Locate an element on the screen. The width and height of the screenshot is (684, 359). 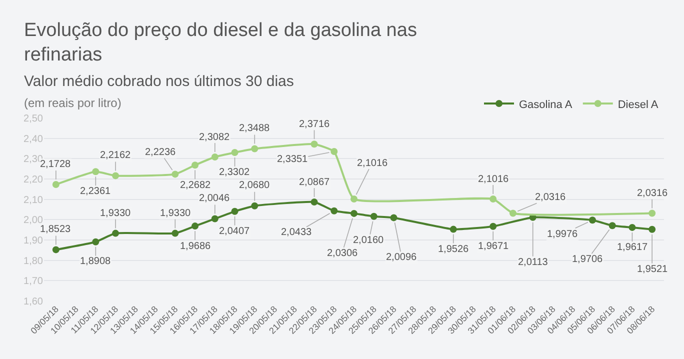
data-label: 1,8523 is located at coordinates (56, 229).